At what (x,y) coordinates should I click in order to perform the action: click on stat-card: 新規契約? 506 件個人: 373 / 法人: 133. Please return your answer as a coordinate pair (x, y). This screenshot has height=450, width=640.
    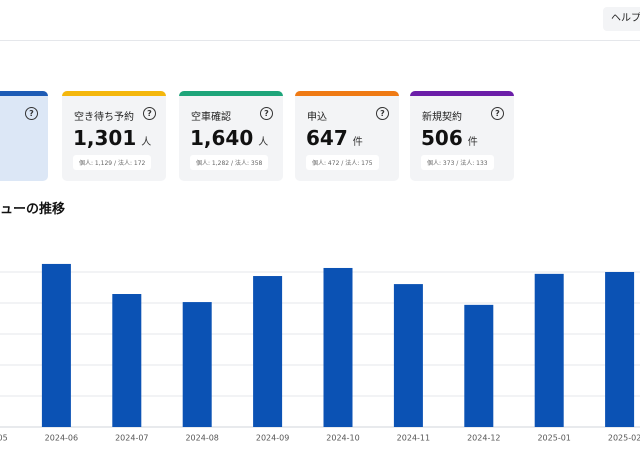
    Looking at the image, I should click on (462, 136).